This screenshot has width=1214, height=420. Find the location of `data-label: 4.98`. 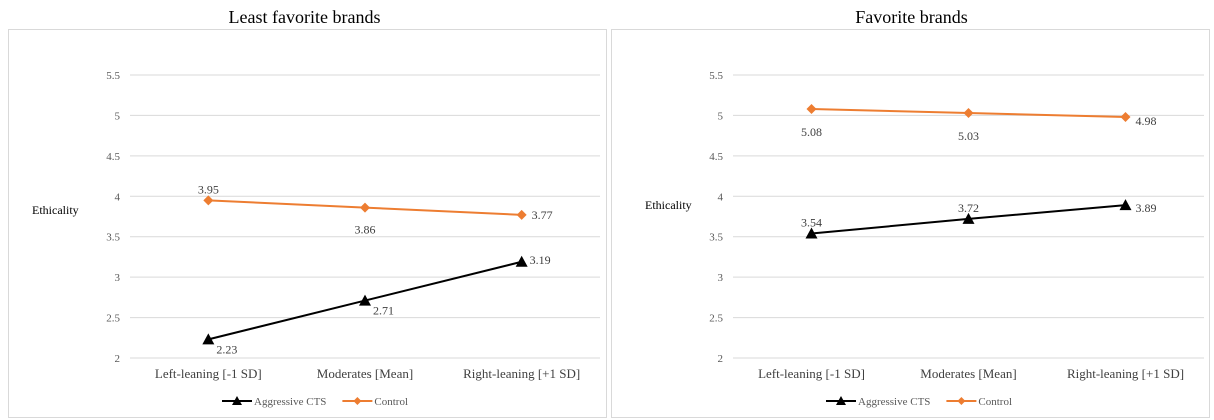

data-label: 4.98 is located at coordinates (1146, 121).